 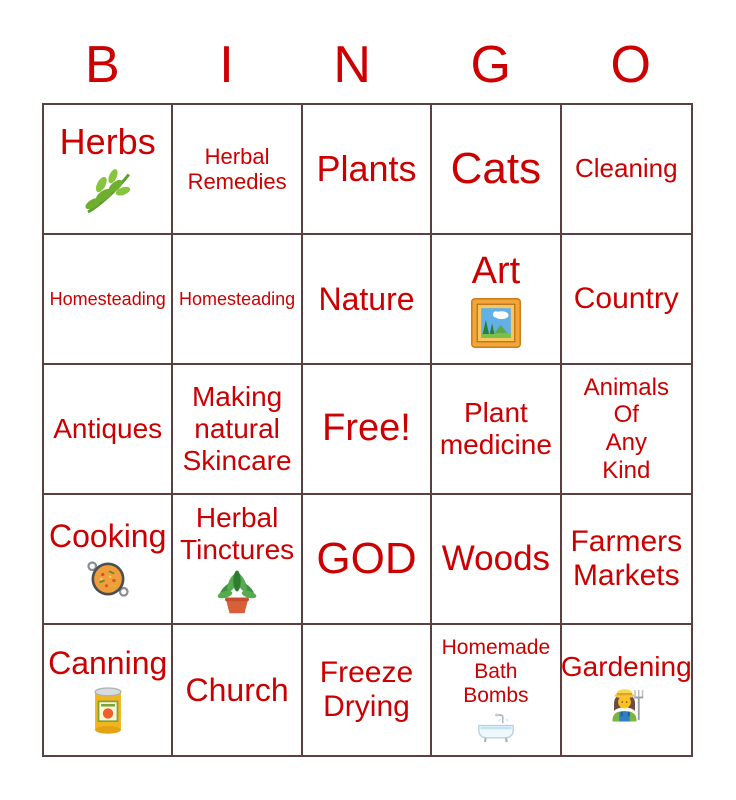 I want to click on bingo-cell-country: Country, so click(x=626, y=300).